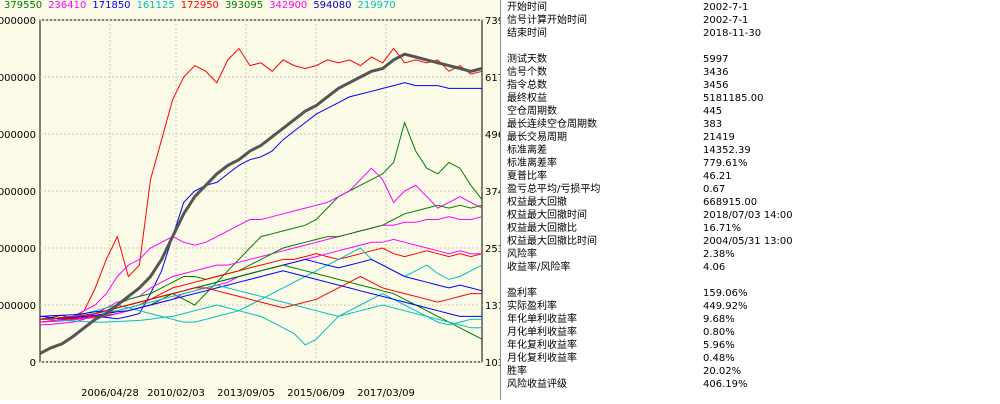 The width and height of the screenshot is (1000, 404). I want to click on stat-row: 结束时间 2018-11-30, so click(752, 34).